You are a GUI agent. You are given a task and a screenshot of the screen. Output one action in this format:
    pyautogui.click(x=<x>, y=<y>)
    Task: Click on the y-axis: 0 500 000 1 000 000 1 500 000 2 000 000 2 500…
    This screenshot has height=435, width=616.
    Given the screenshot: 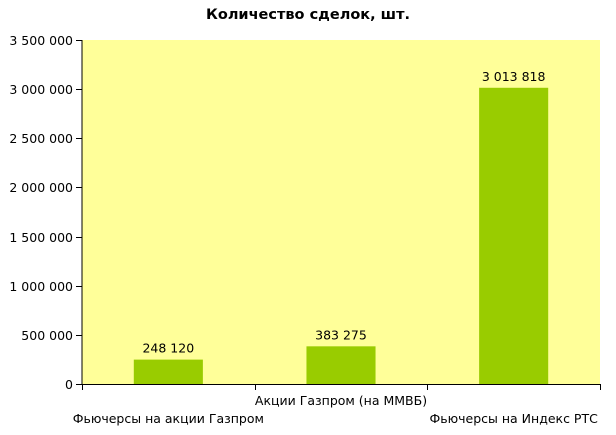 What is the action you would take?
    pyautogui.click(x=46, y=212)
    